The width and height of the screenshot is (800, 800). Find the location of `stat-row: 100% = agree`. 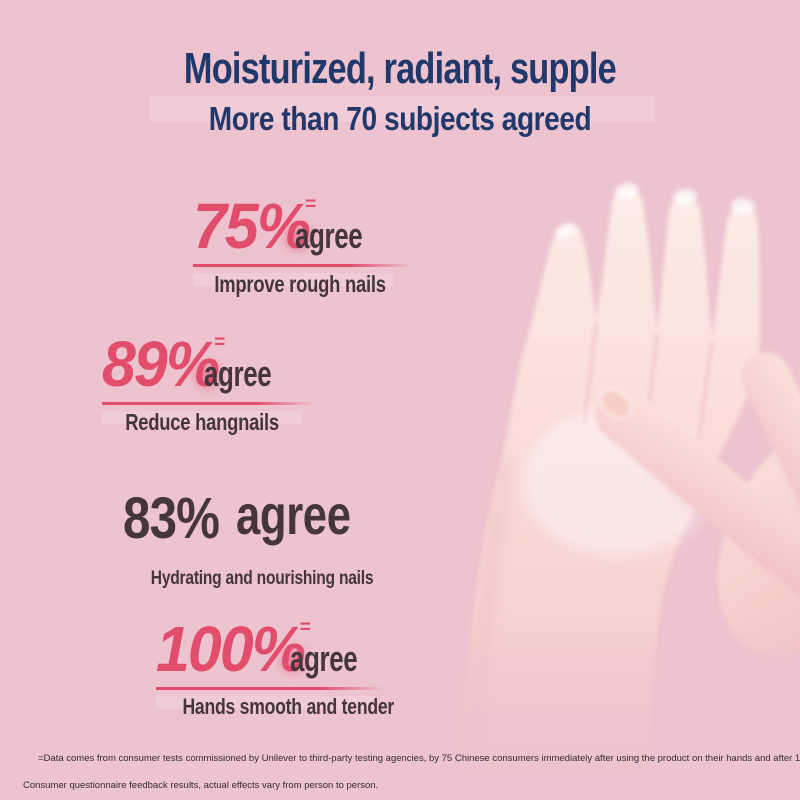

stat-row: 100% = agree is located at coordinates (266, 649).